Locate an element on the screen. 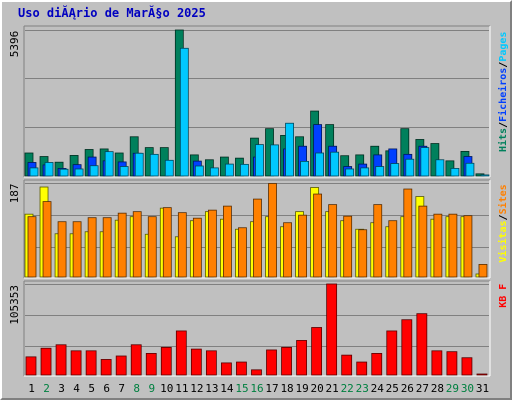  day-label: 19 is located at coordinates (301, 388).